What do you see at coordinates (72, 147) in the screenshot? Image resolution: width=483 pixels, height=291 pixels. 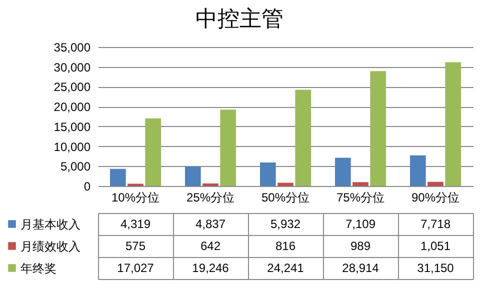 I see `y-tick-label: 10,000` at bounding box center [72, 147].